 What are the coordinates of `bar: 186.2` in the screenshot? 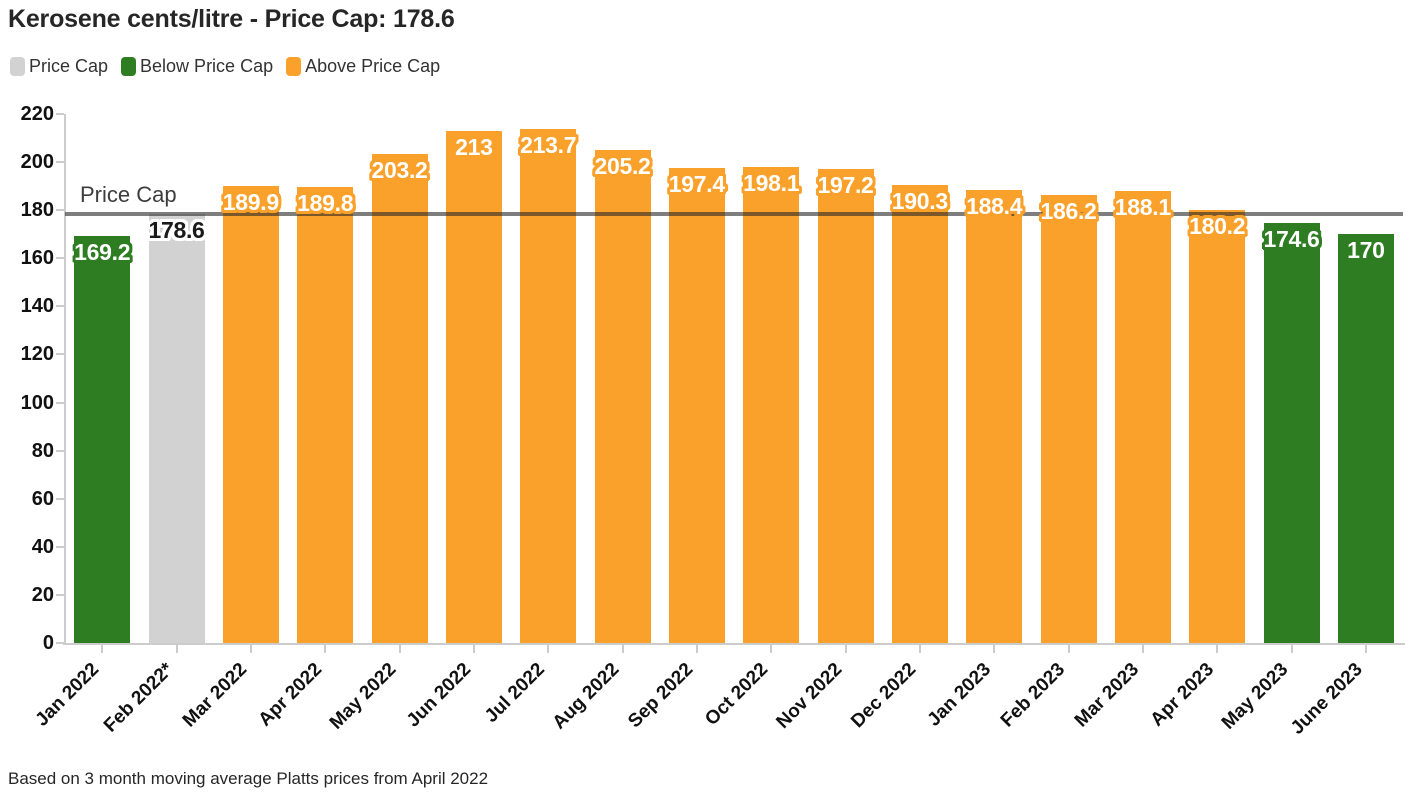 It's located at (1068, 419).